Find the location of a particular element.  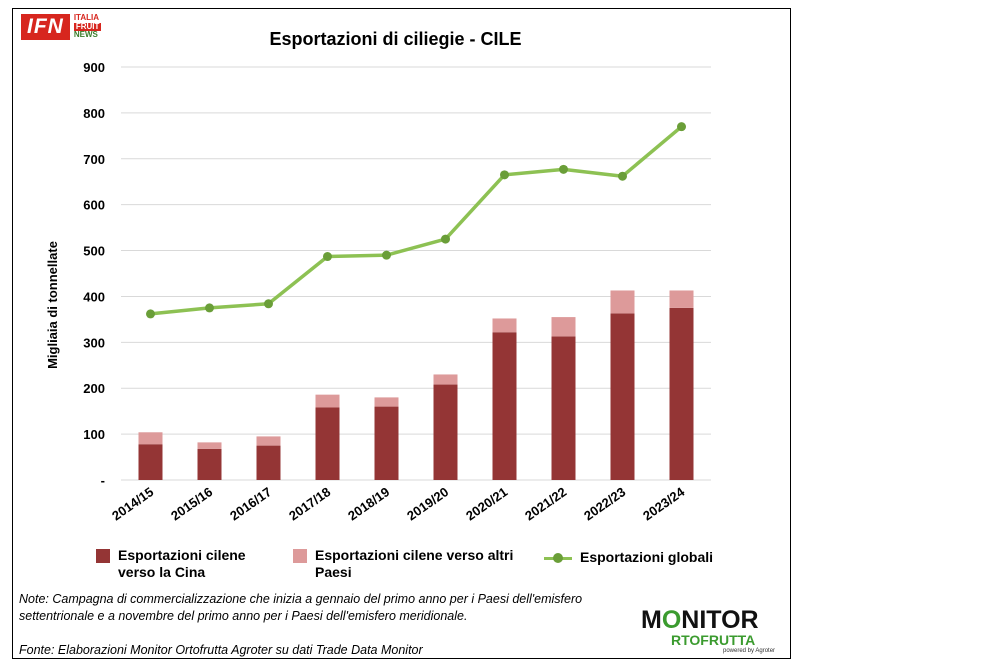

ifn-logo: IFN ITALIA FRUIT NEWS is located at coordinates (61, 26).